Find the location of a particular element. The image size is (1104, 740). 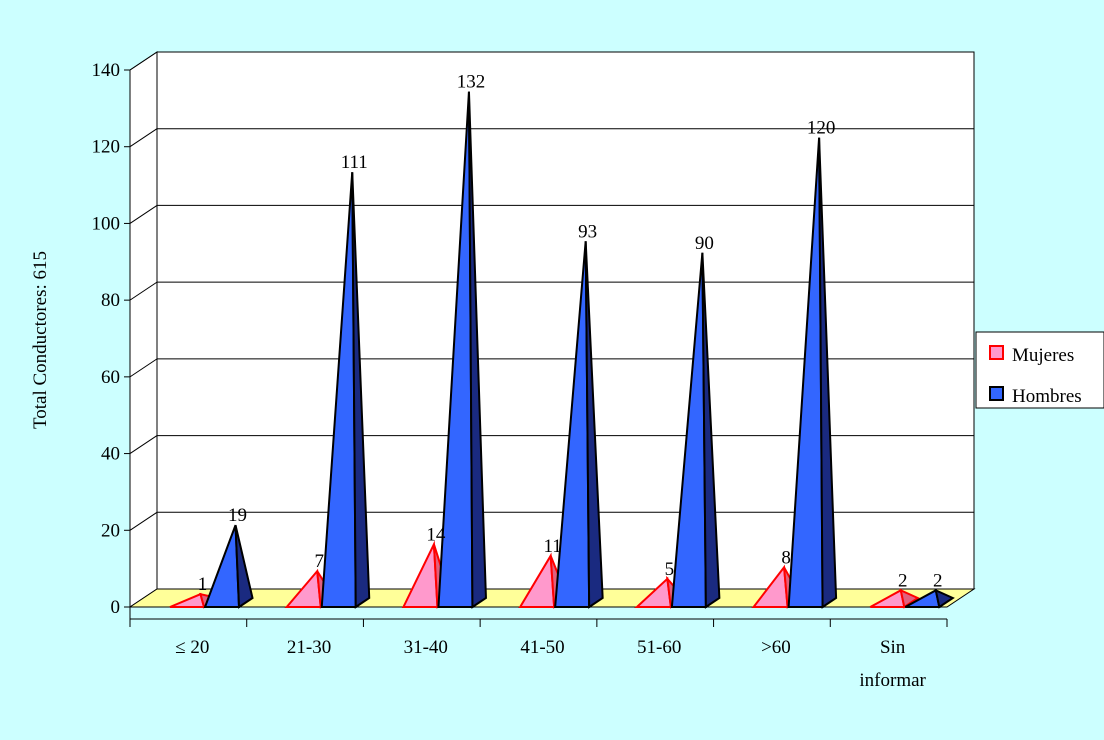

data-label-hombres-31-40: 132 is located at coordinates (471, 82).